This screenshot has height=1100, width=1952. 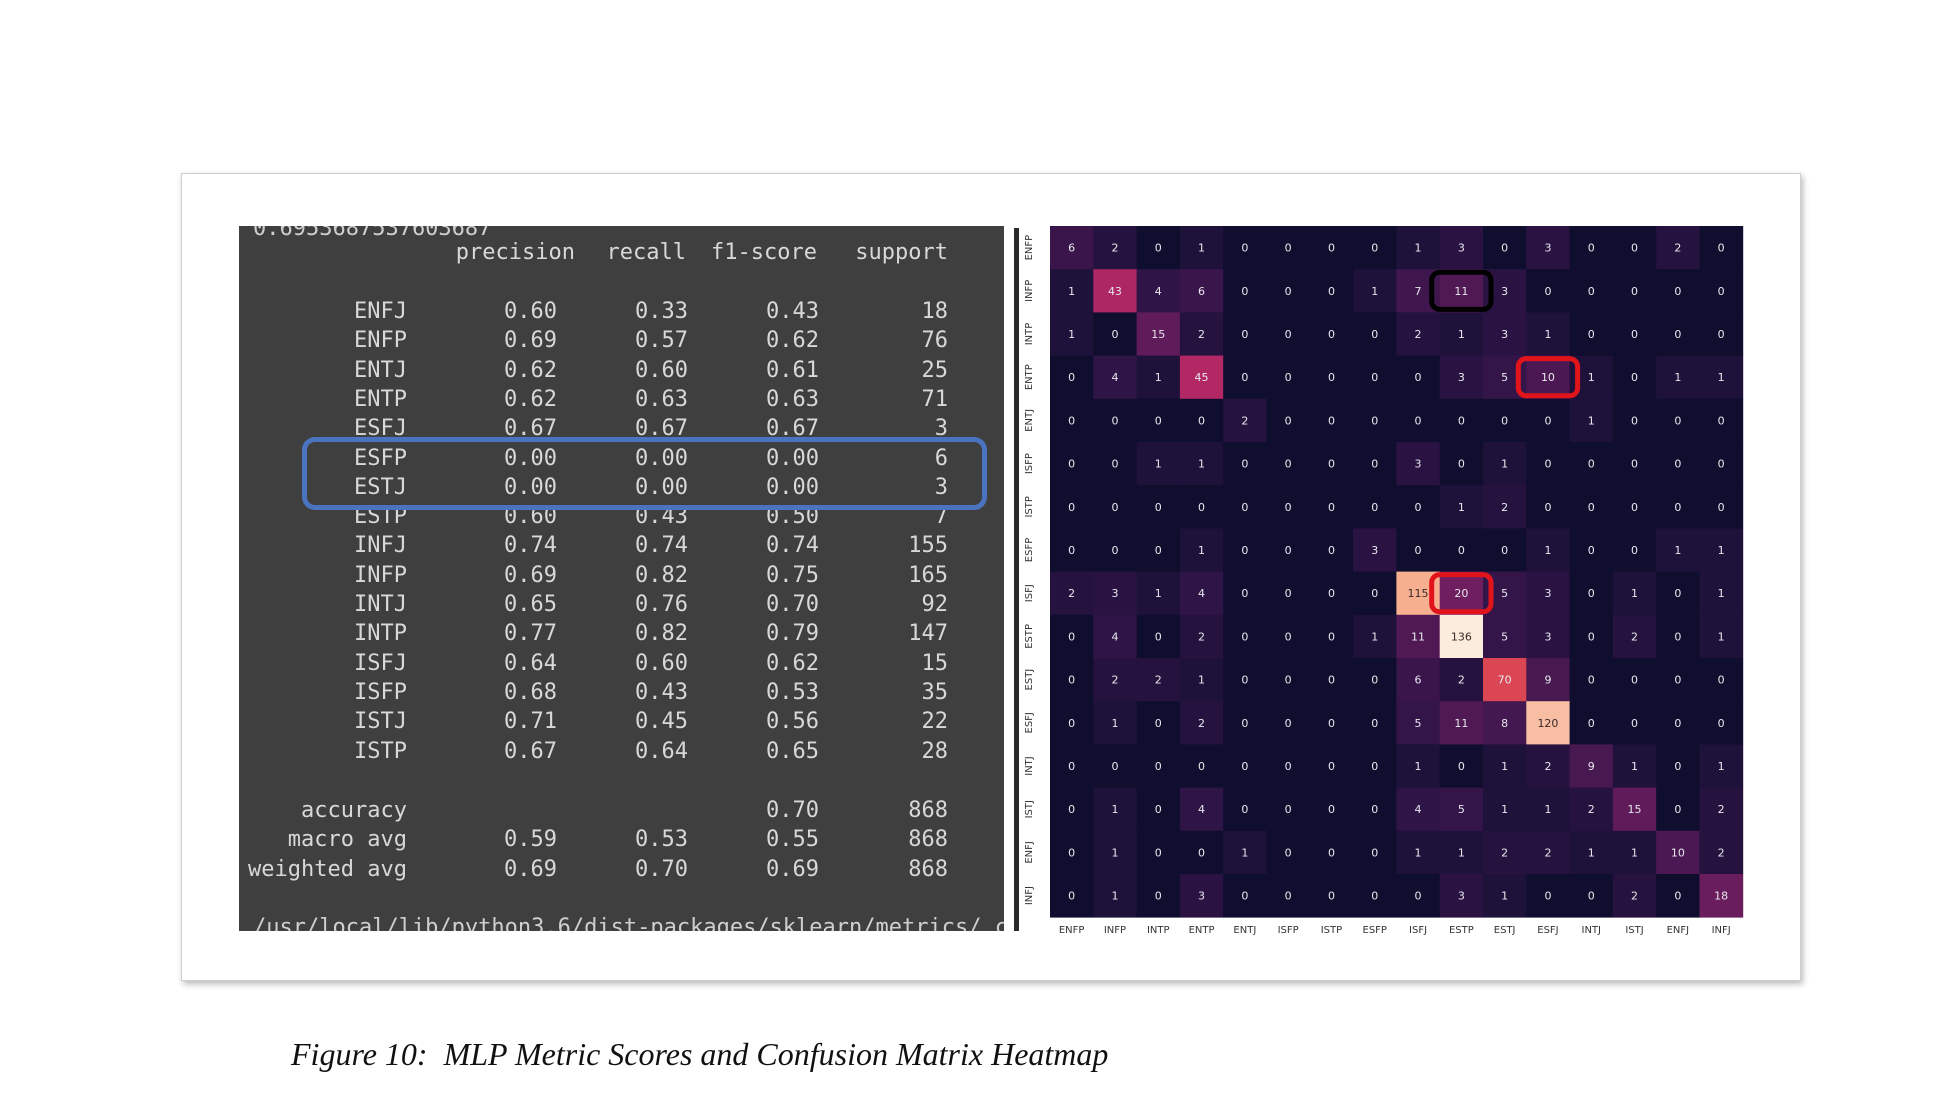 What do you see at coordinates (530, 575) in the screenshot?
I see `report-cell-precision: 0.69` at bounding box center [530, 575].